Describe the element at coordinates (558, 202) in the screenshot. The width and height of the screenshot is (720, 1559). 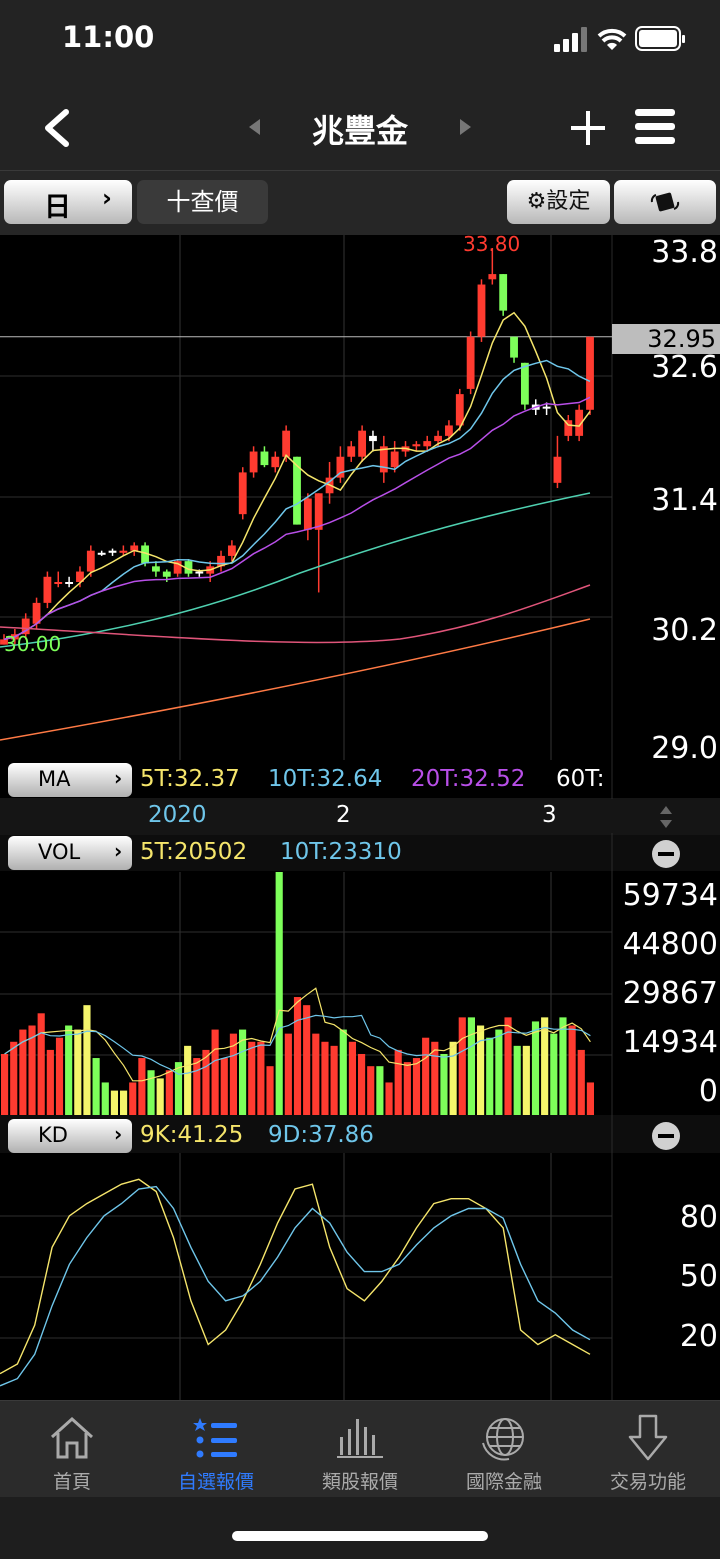
I see `settings-button: ⚙設定` at that location.